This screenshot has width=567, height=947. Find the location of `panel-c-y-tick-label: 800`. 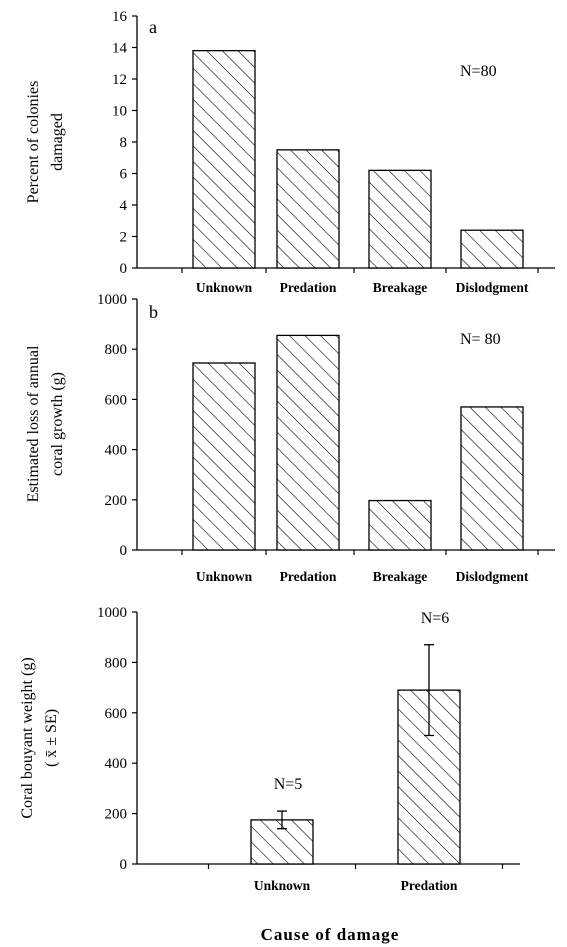

panel-c-y-tick-label: 800 is located at coordinates (116, 663).